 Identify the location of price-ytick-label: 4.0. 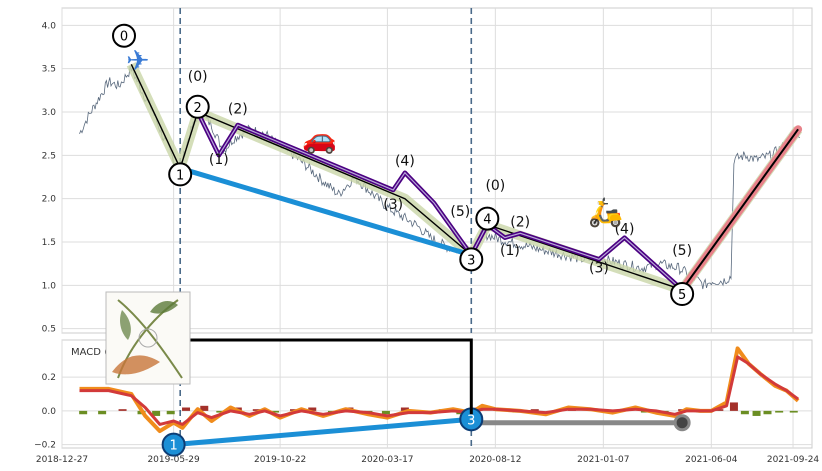
(49, 26).